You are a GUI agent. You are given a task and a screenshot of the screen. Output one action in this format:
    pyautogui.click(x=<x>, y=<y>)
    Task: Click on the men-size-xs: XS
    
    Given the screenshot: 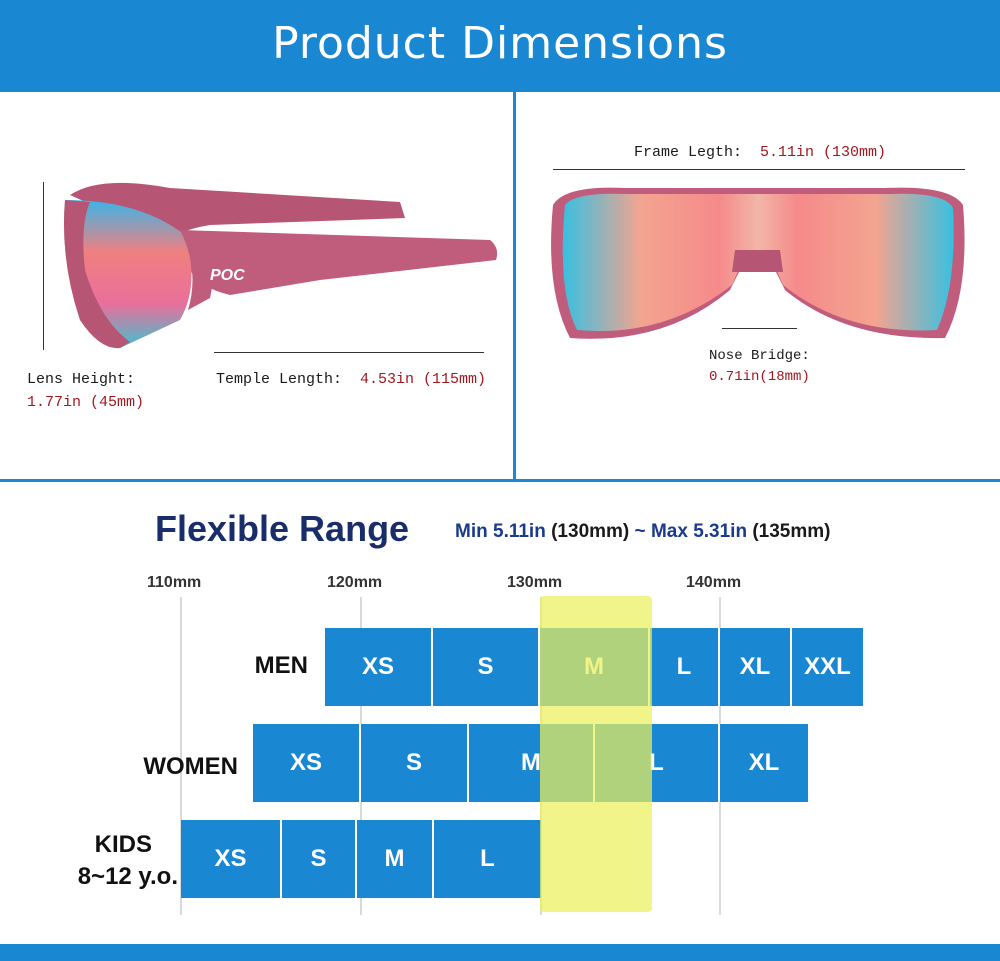 What is the action you would take?
    pyautogui.click(x=379, y=667)
    